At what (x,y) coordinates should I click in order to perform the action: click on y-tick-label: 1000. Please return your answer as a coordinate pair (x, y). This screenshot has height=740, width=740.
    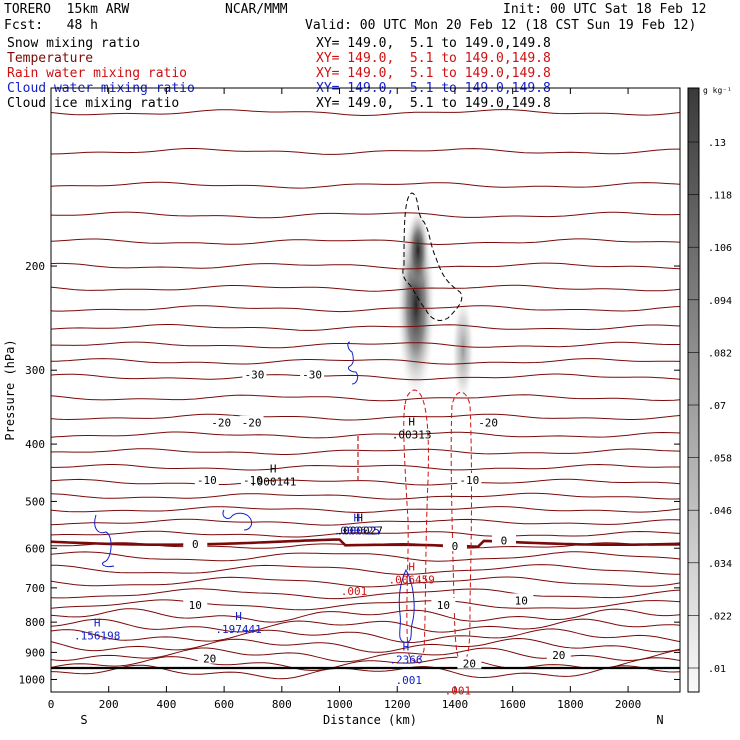
    Looking at the image, I should click on (32, 679).